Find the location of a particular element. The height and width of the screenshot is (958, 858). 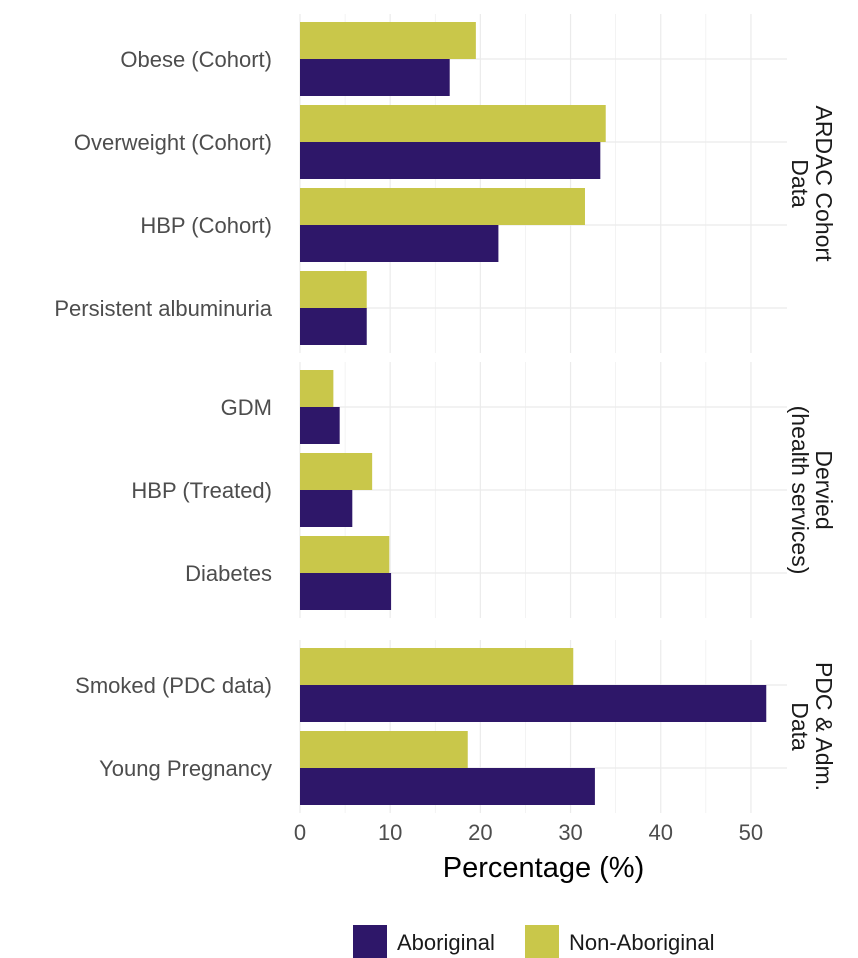

y-tick-label: Diabetes is located at coordinates (228, 573).